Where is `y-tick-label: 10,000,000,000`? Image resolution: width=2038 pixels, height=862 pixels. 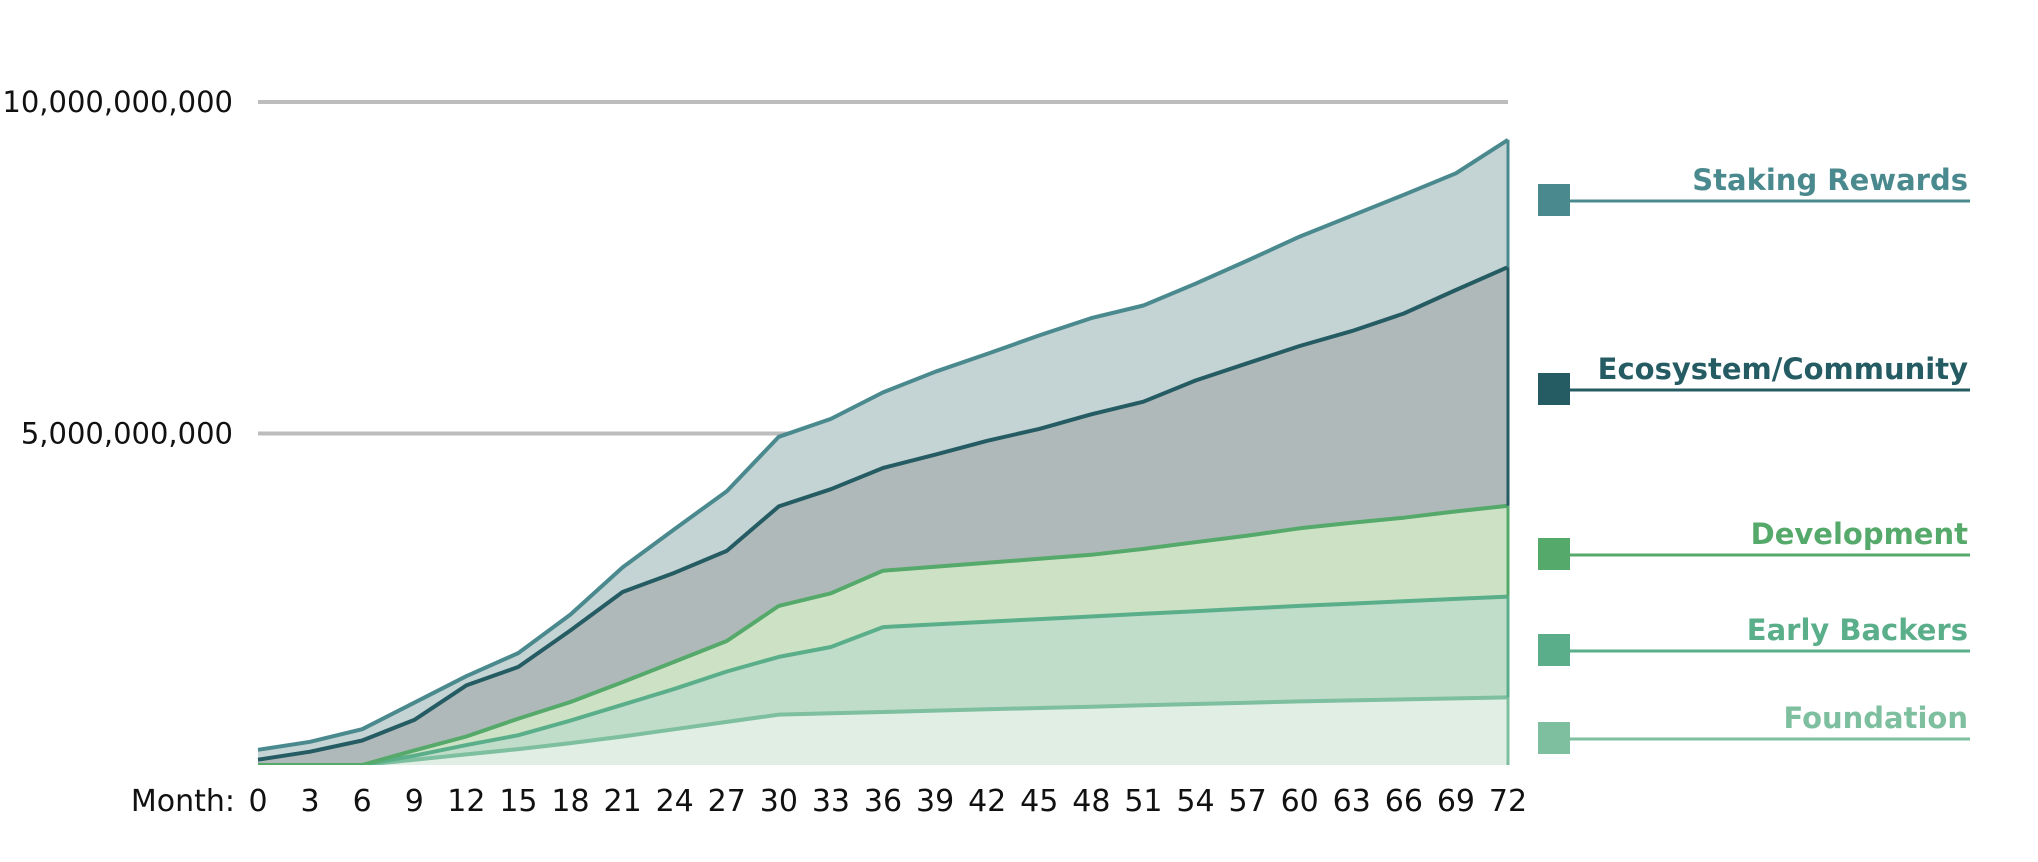 y-tick-label: 10,000,000,000 is located at coordinates (117, 102).